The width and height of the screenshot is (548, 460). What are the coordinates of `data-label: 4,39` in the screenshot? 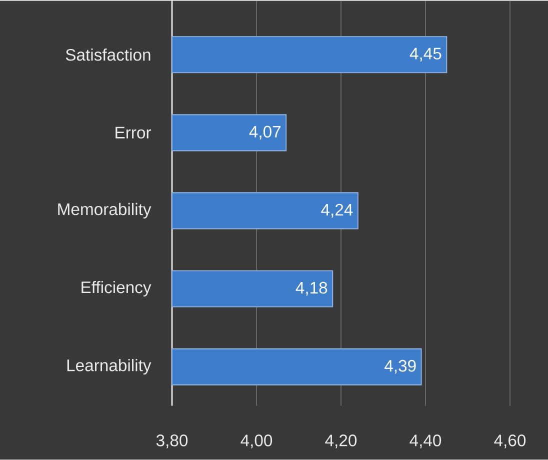 It's located at (400, 367).